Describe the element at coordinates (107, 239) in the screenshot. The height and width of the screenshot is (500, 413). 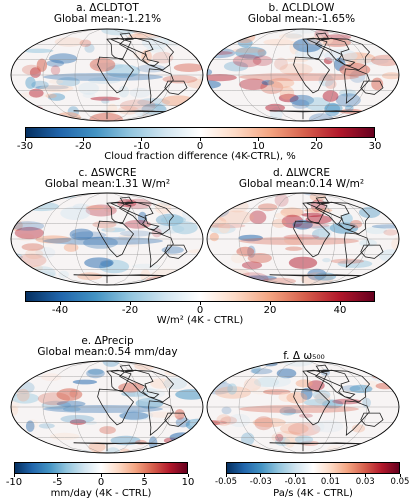
I see `map-panel-c` at that location.